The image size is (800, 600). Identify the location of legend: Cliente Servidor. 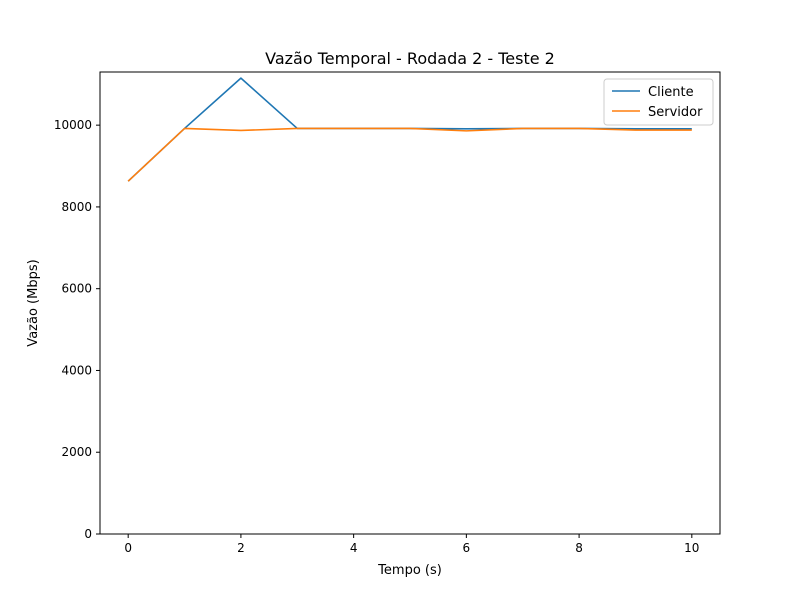
(658, 102).